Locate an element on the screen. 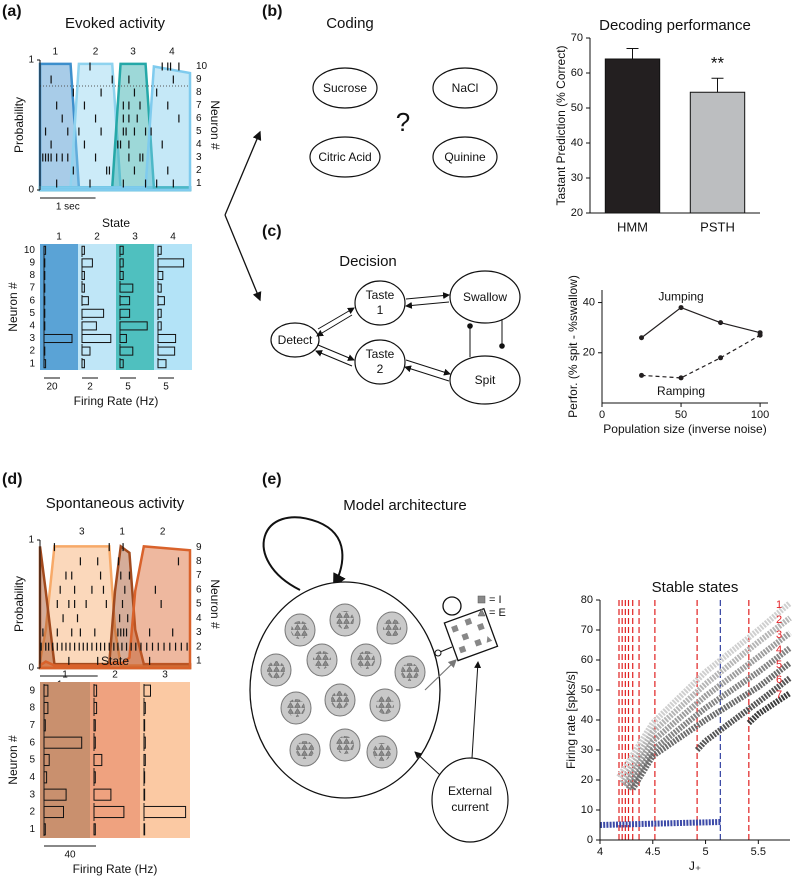  x-axis-label: Firing Rate (Hz) is located at coordinates (115, 869).